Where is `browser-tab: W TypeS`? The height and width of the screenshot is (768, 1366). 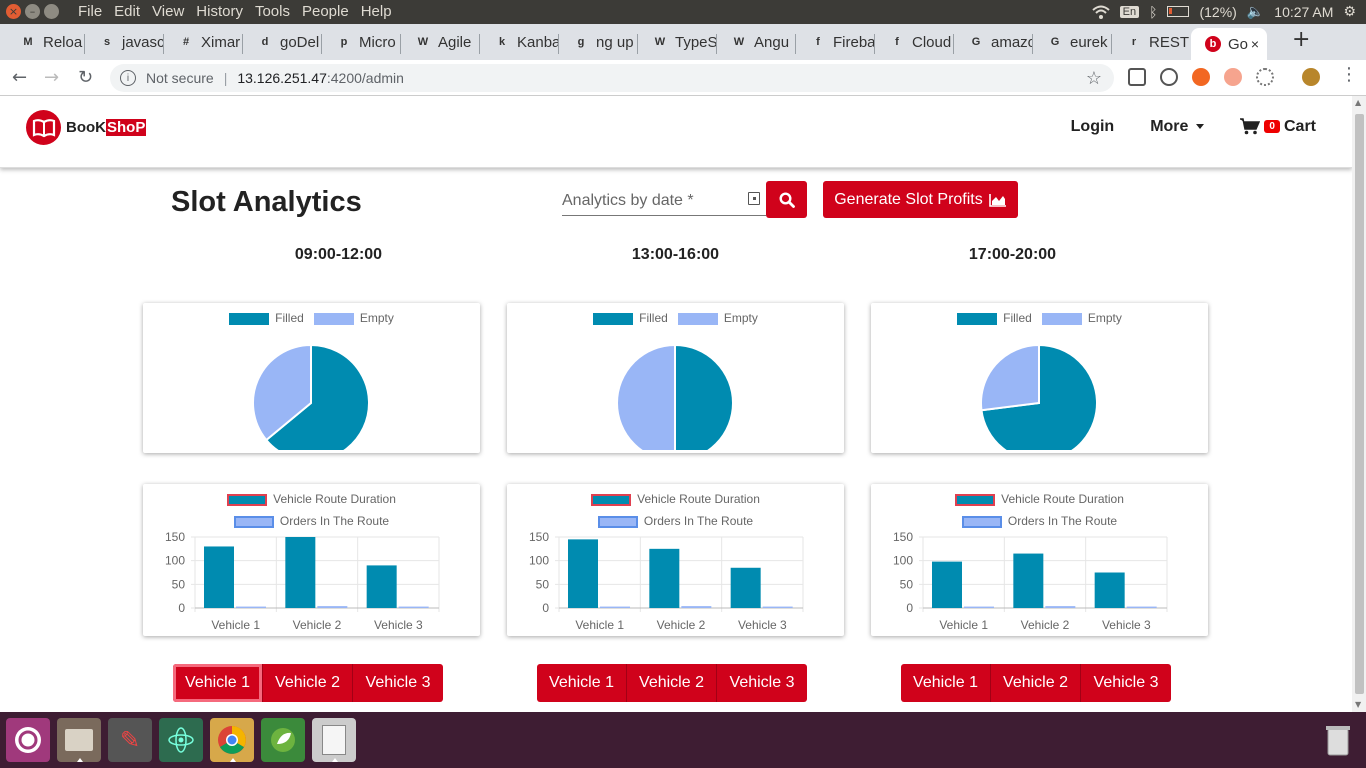
browser-tab: W TypeS is located at coordinates (677, 42).